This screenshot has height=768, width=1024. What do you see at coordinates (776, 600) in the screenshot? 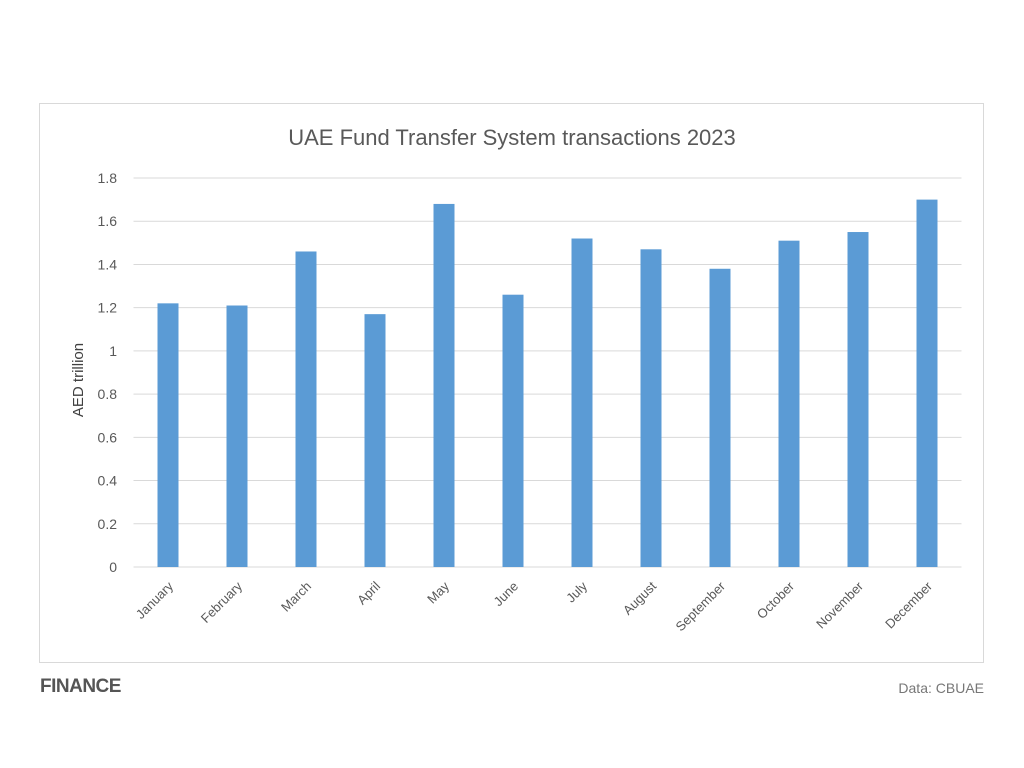
I see `x-tick-label: October` at bounding box center [776, 600].